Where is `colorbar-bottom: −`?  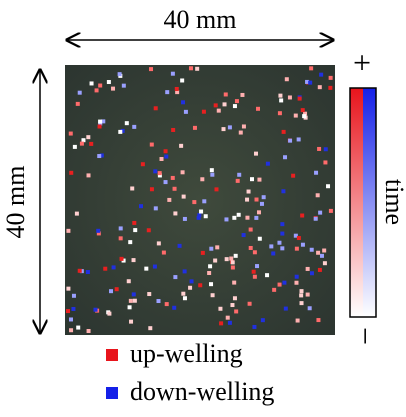
colorbar-bottom: − is located at coordinates (366, 336).